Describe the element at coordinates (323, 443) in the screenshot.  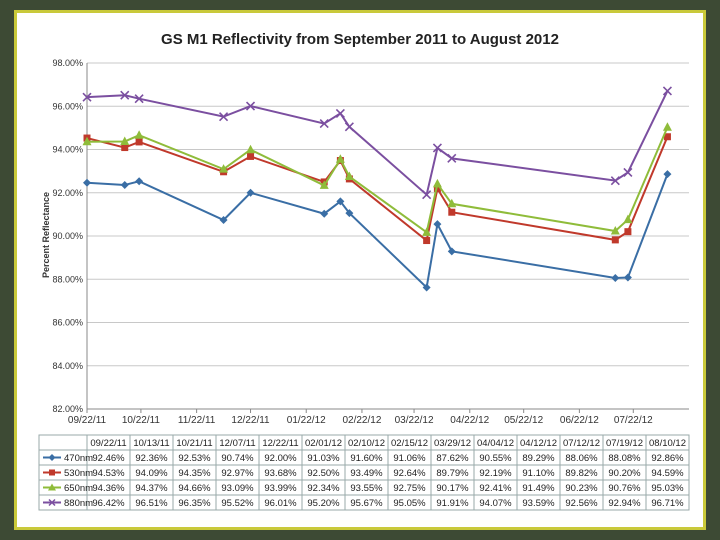
I see `table-header-date: 02/01/12` at that location.